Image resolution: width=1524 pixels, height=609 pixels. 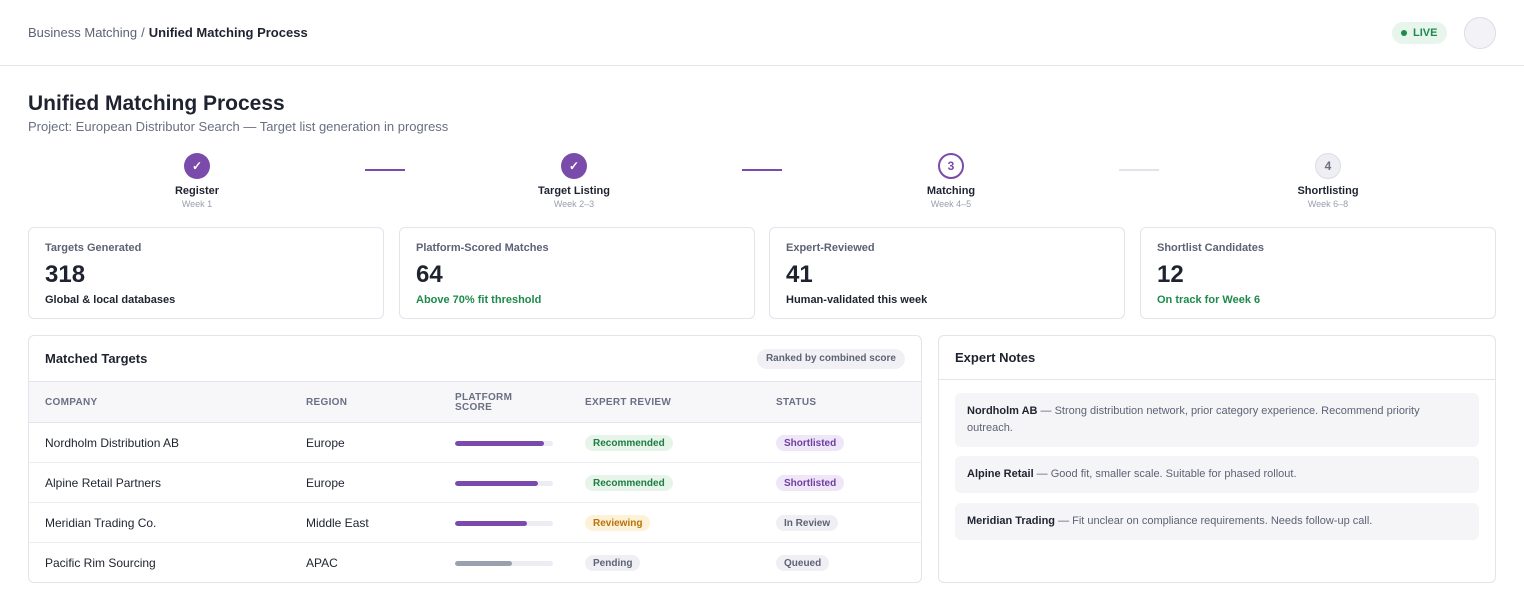 I want to click on stat-label: Expert-Reviewed, so click(x=830, y=248).